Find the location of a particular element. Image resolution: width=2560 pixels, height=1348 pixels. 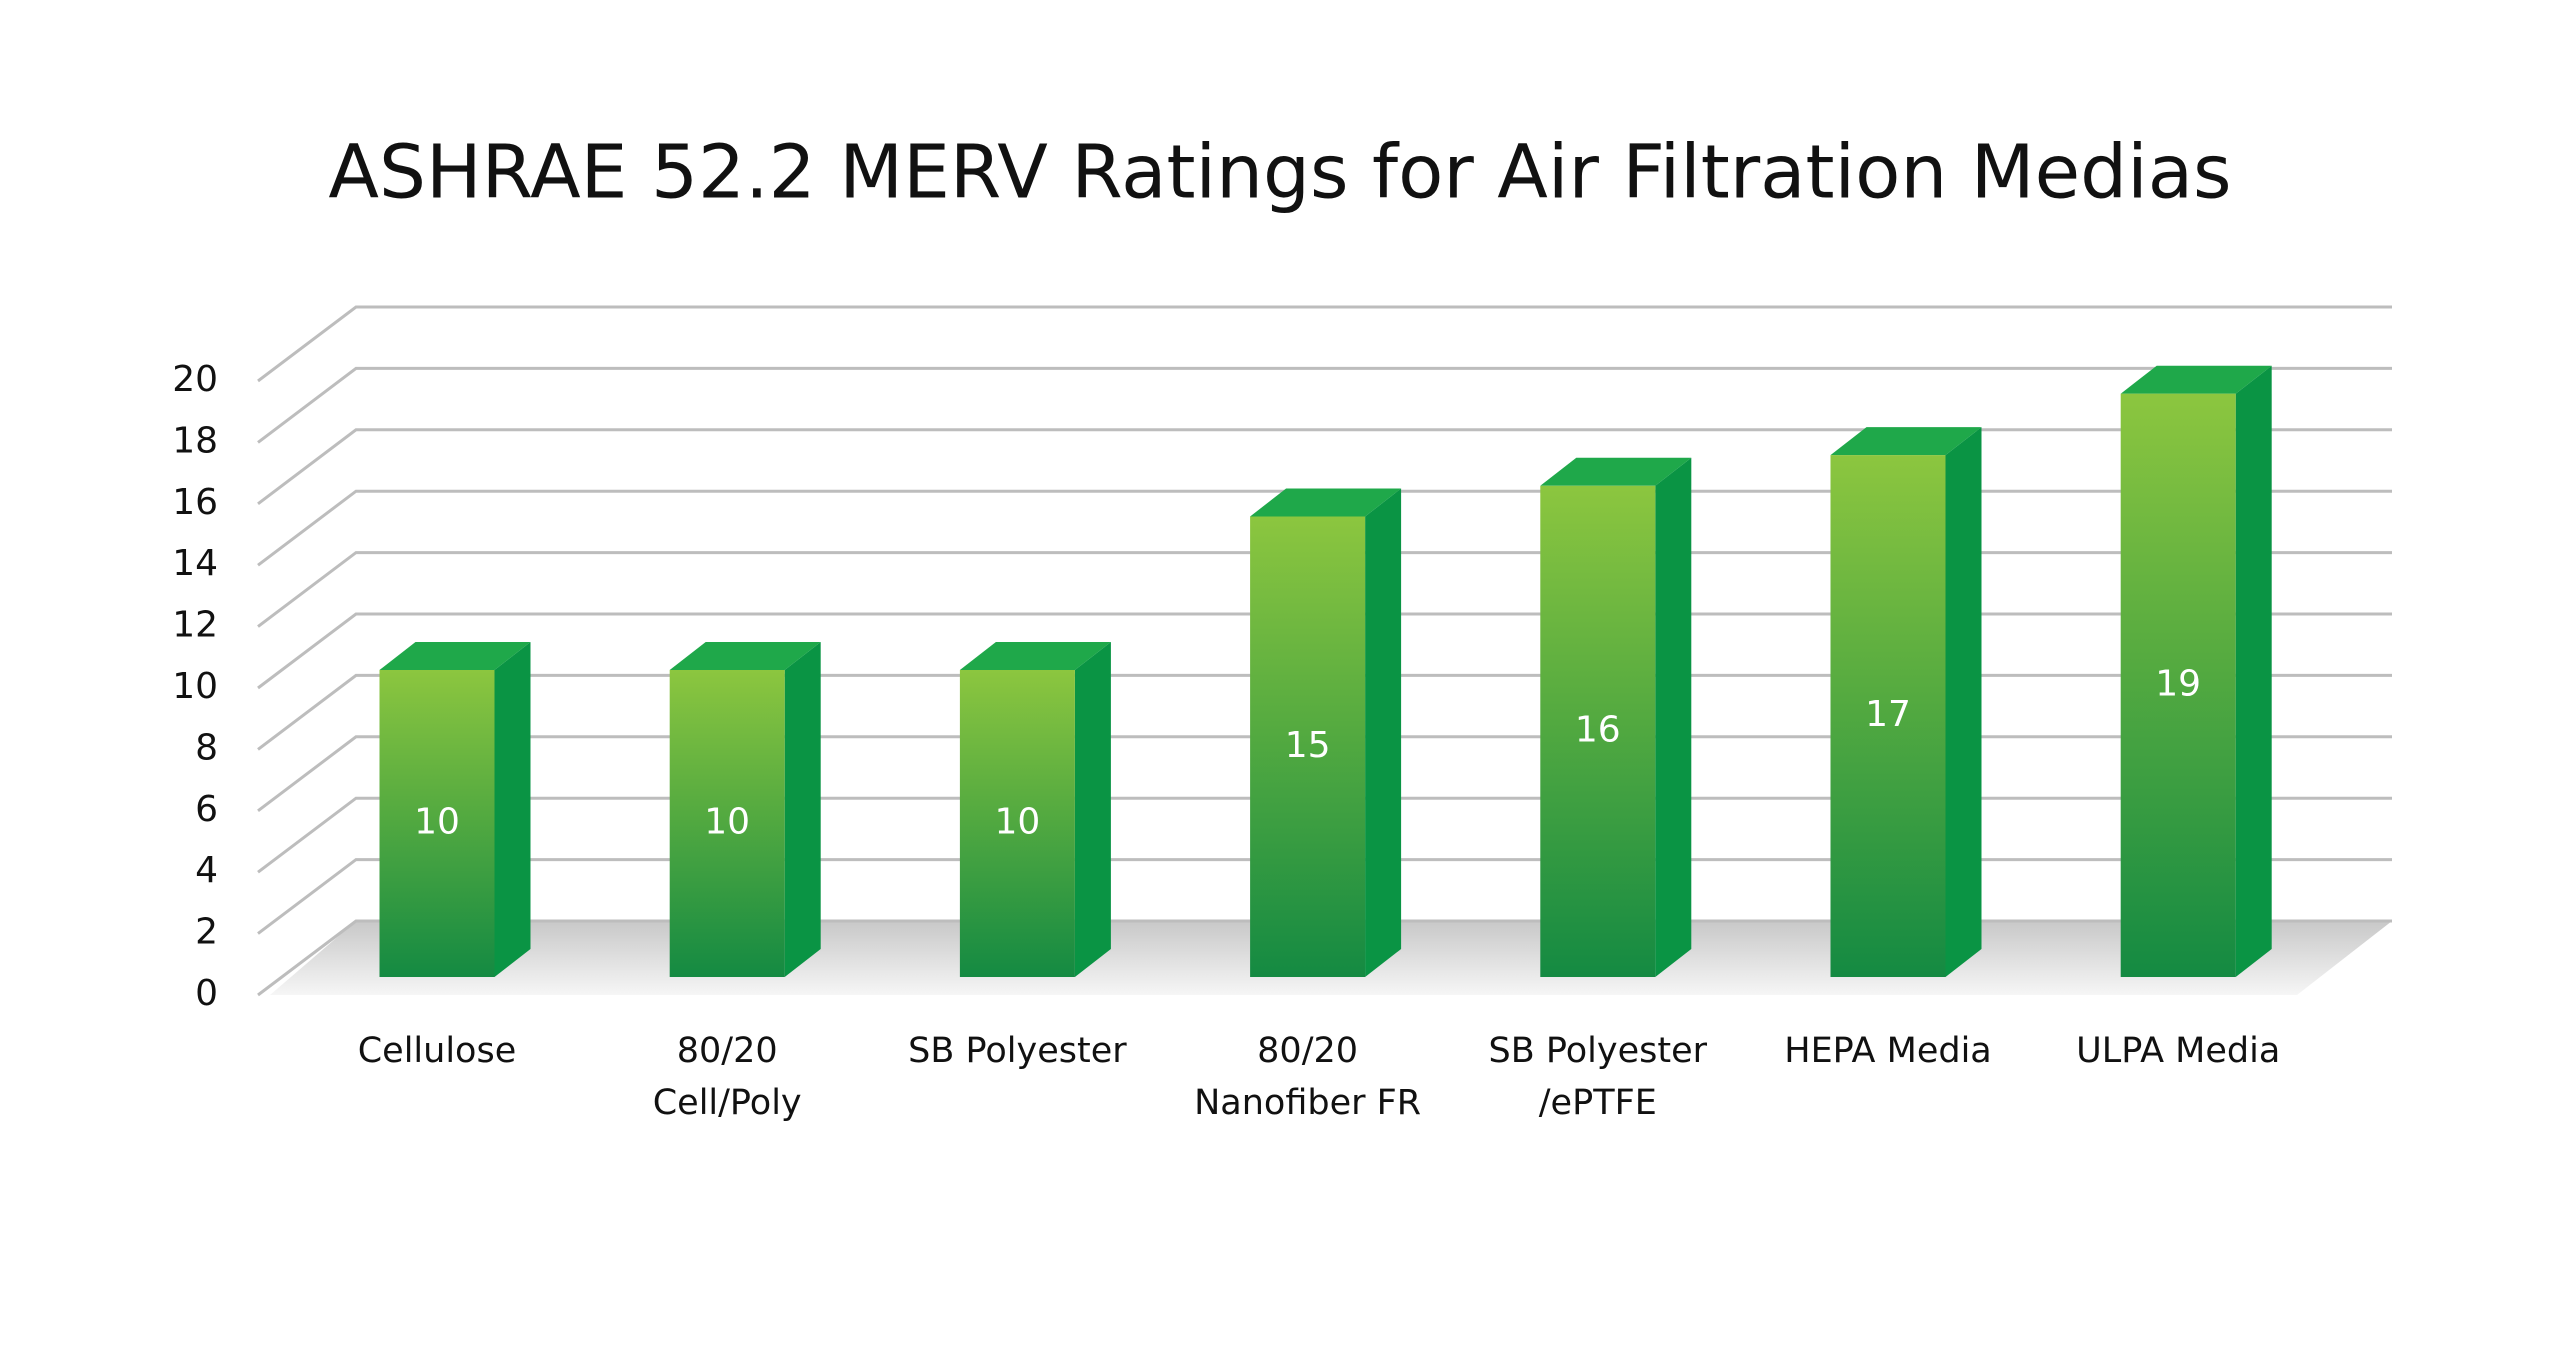

y-tick-label: 2 is located at coordinates (206, 932).